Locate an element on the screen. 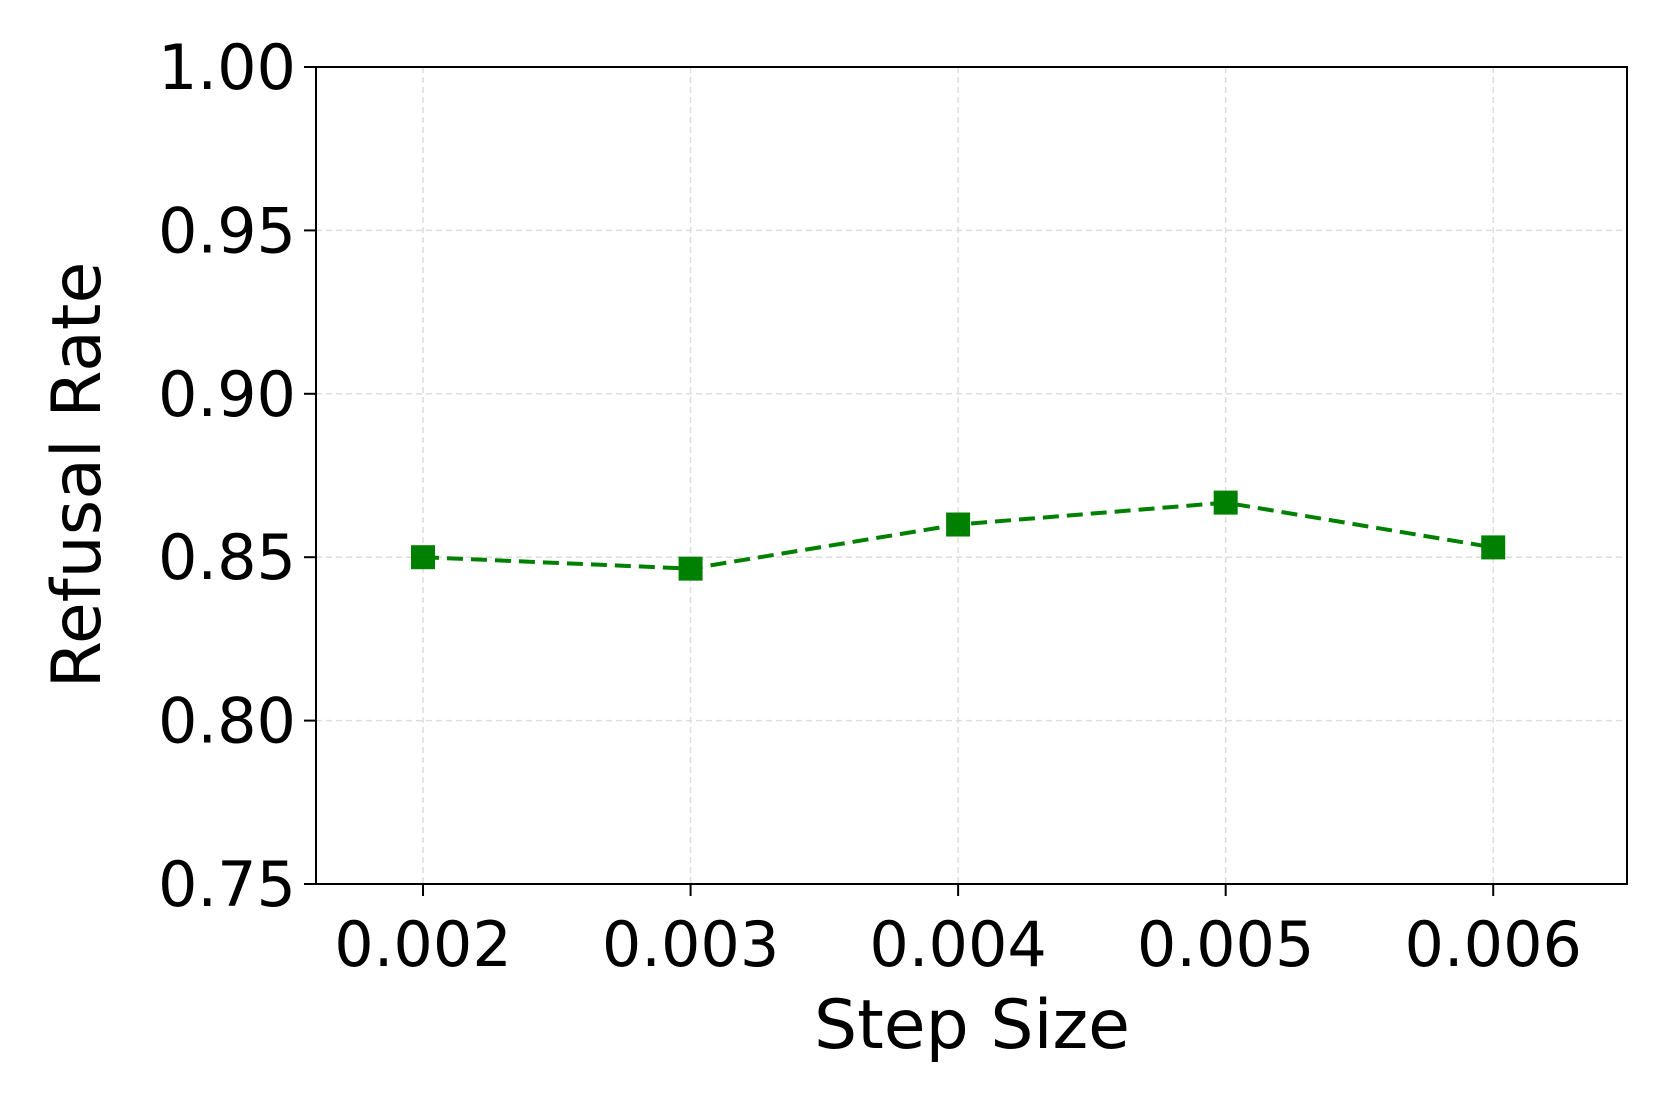 Image resolution: width=1661 pixels, height=1107 pixels. x-tick-label: 0.006 is located at coordinates (1493, 944).